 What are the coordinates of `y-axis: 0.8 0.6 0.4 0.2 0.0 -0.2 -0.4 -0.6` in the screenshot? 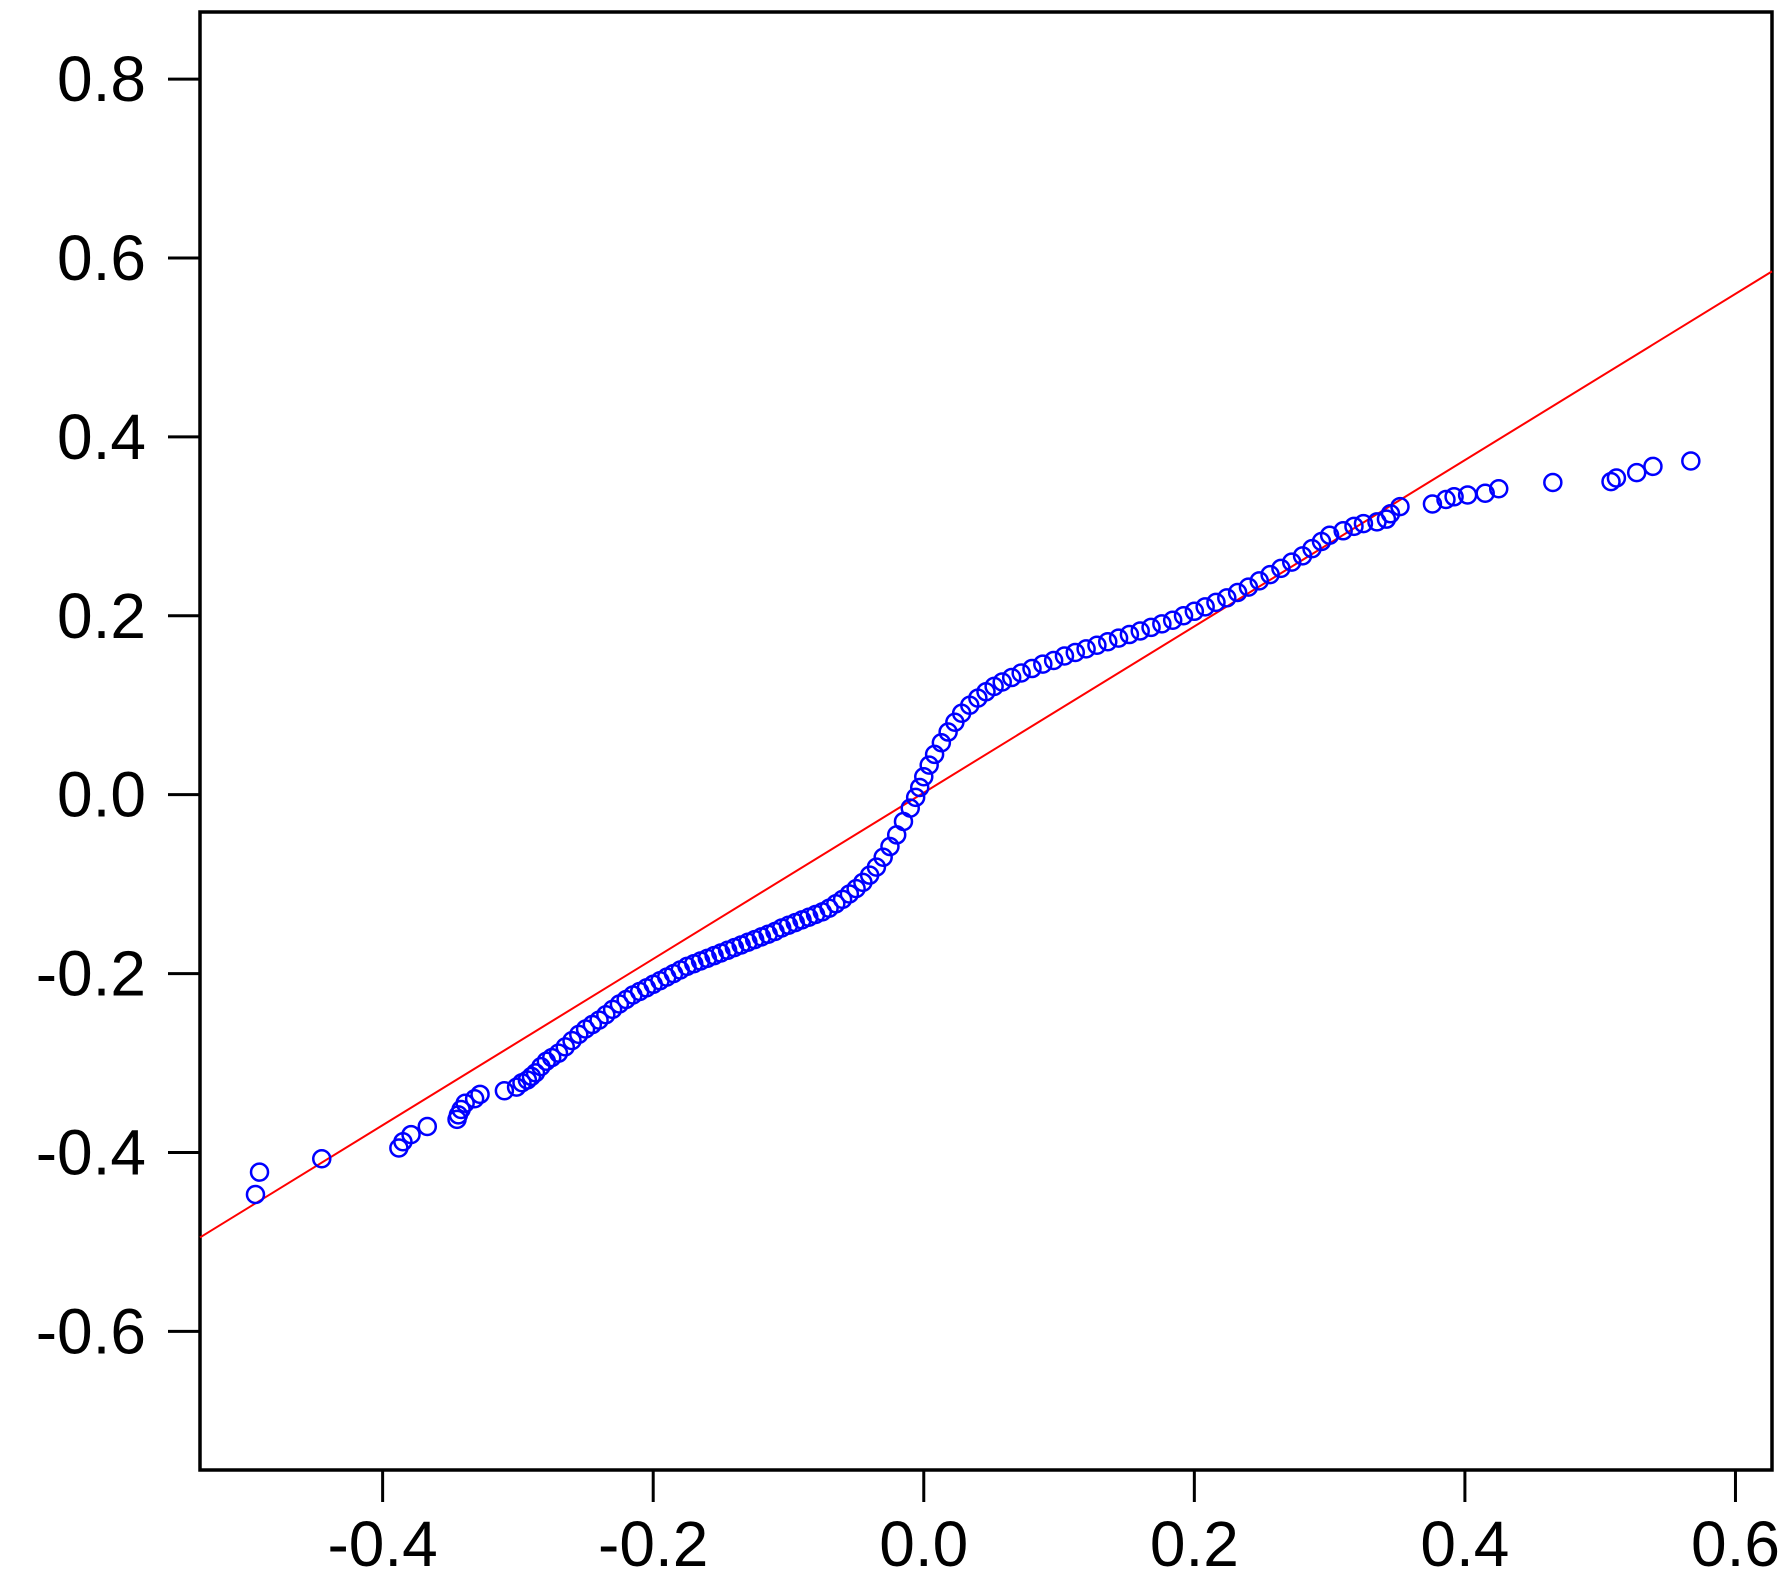 It's located at (118, 705).